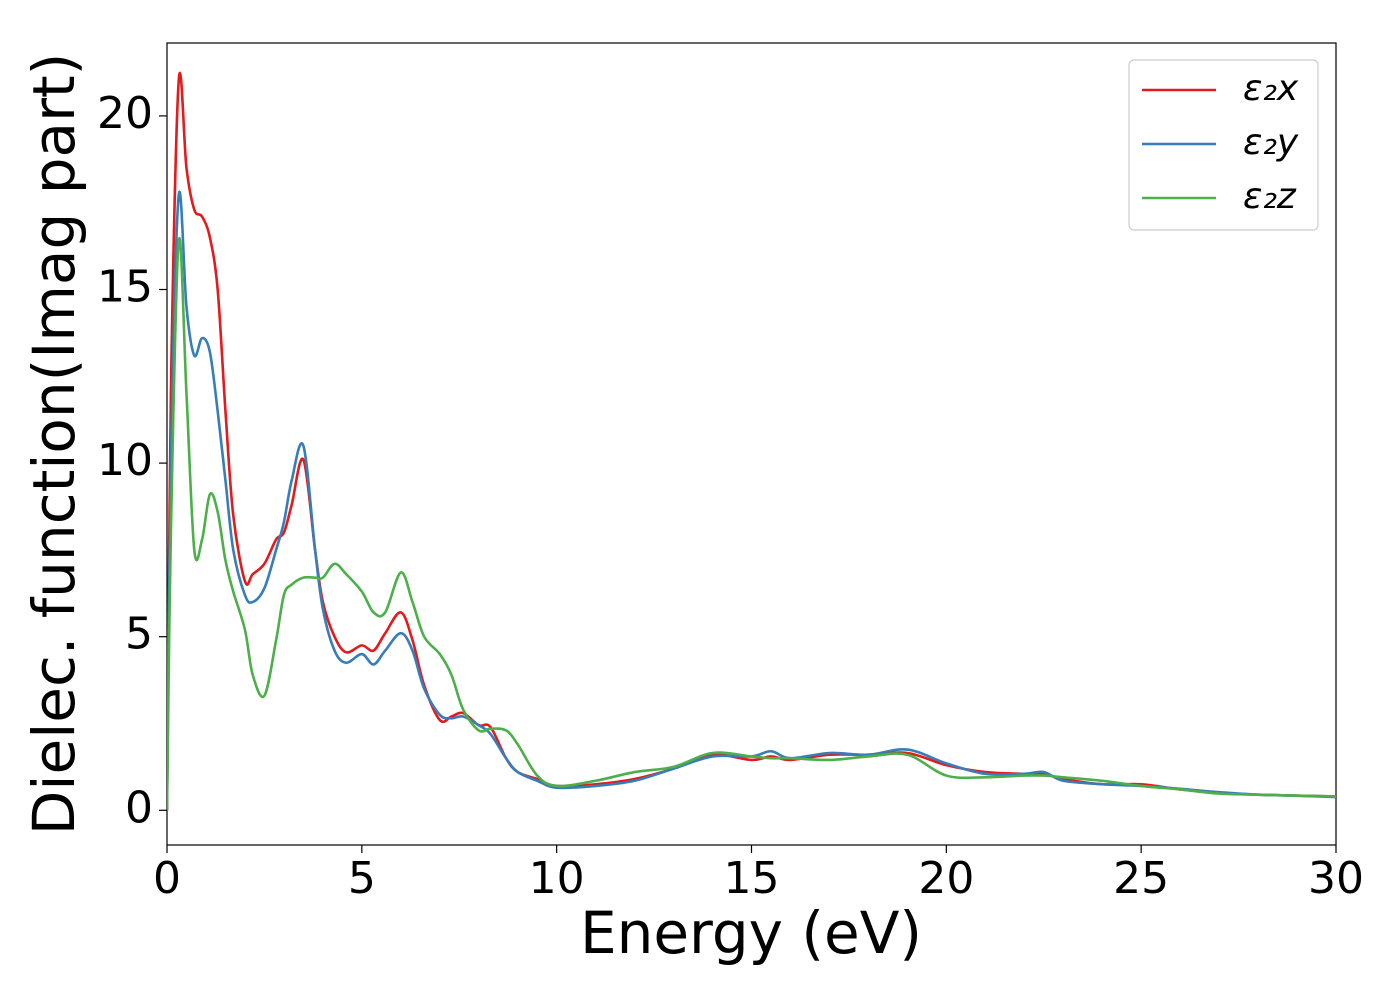 This screenshot has width=1400, height=1000. I want to click on x-tick-label: 25, so click(1141, 878).